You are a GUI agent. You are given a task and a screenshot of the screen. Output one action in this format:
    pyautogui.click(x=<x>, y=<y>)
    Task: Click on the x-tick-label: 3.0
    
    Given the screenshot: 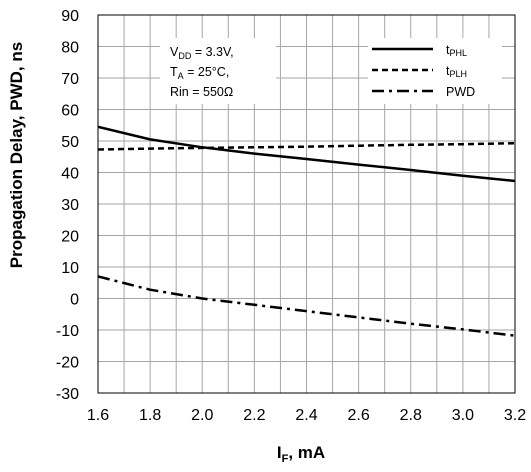 What is the action you would take?
    pyautogui.click(x=463, y=415)
    